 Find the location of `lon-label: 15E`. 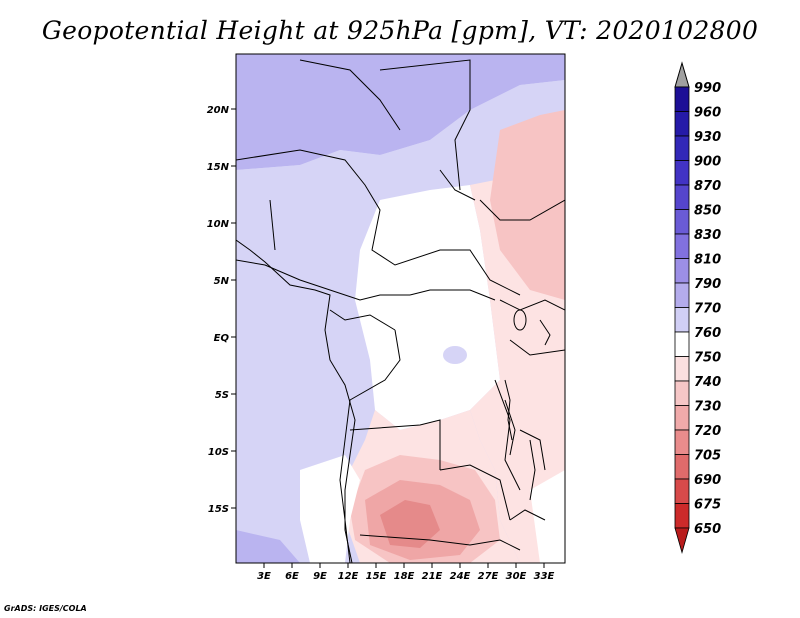

lon-label: 15E is located at coordinates (376, 576).